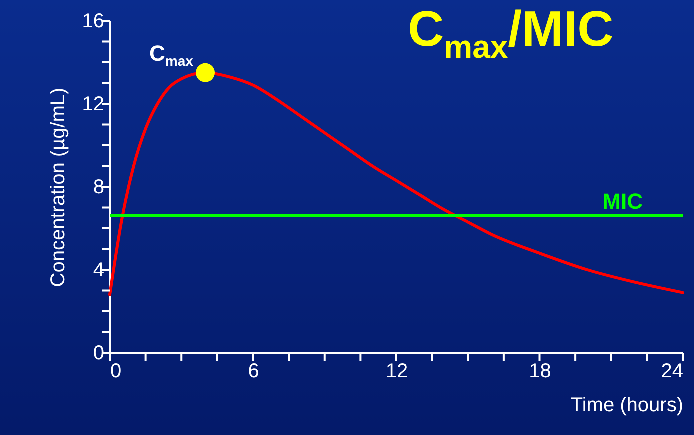 This screenshot has width=694, height=435. Describe the element at coordinates (93, 21) in the screenshot. I see `y-tick-label: 16` at that location.